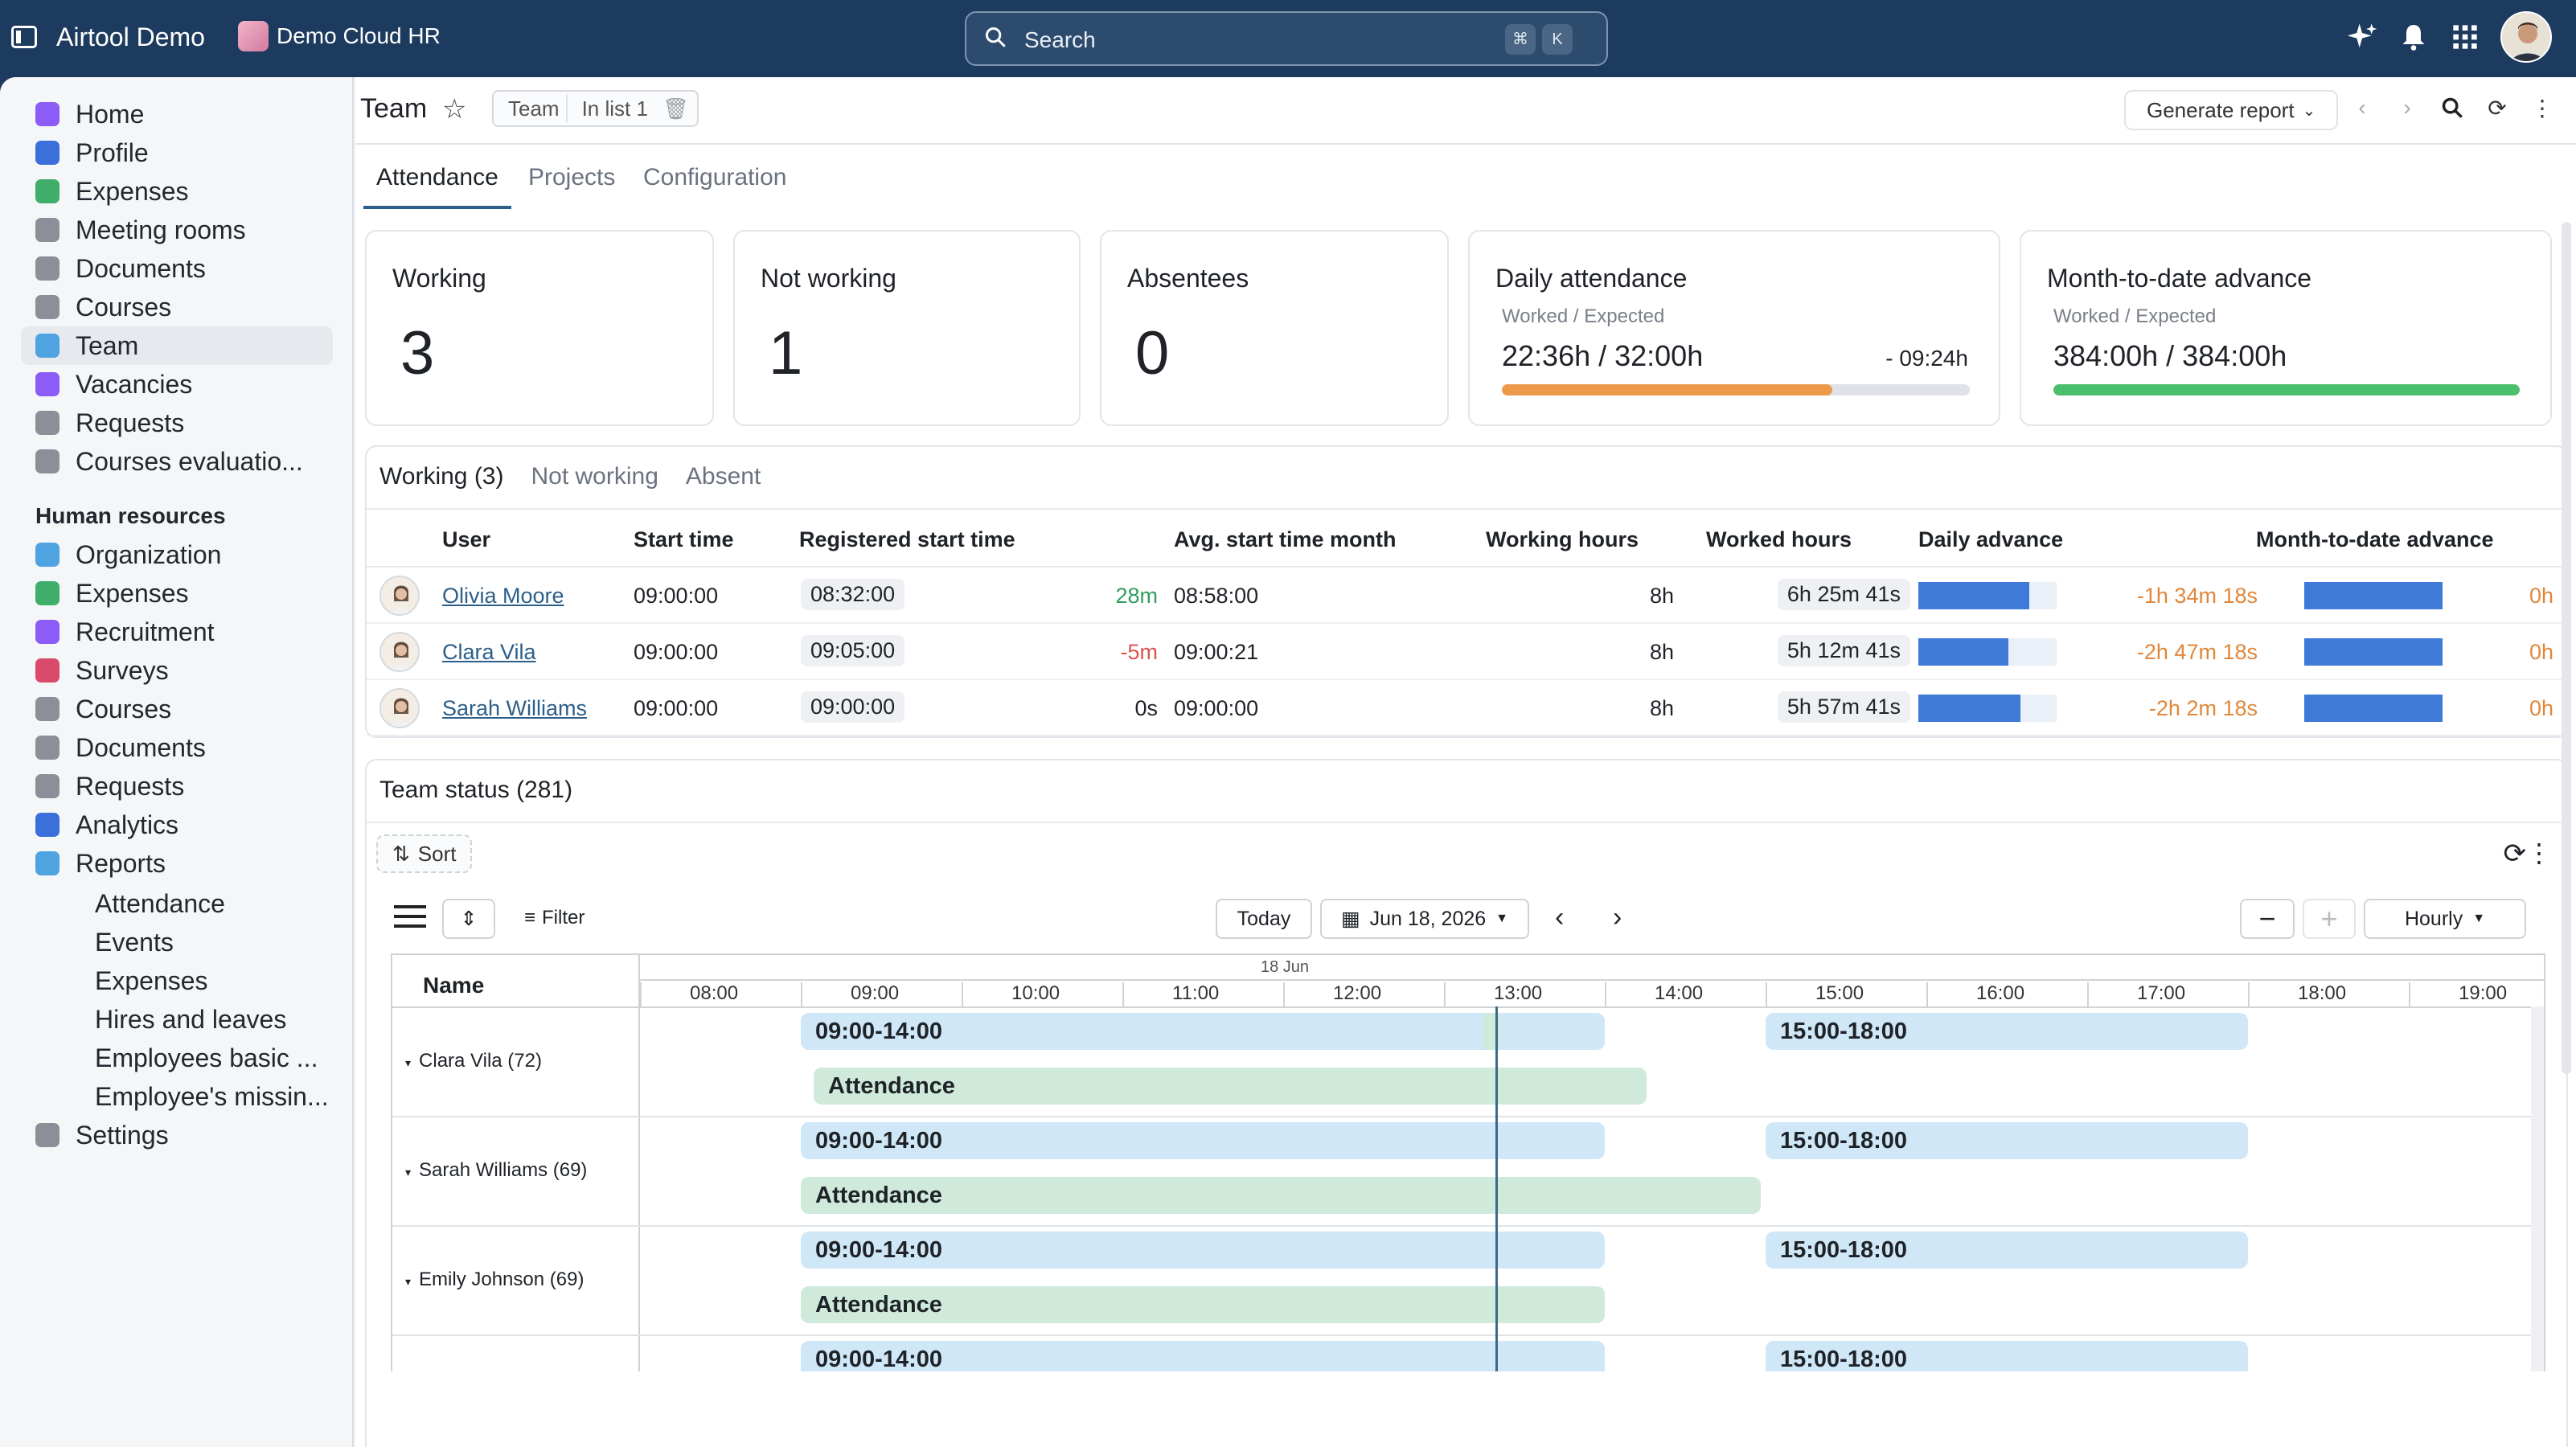 Image resolution: width=2576 pixels, height=1447 pixels. What do you see at coordinates (437, 186) in the screenshot?
I see `tab-attendance: Attendance` at bounding box center [437, 186].